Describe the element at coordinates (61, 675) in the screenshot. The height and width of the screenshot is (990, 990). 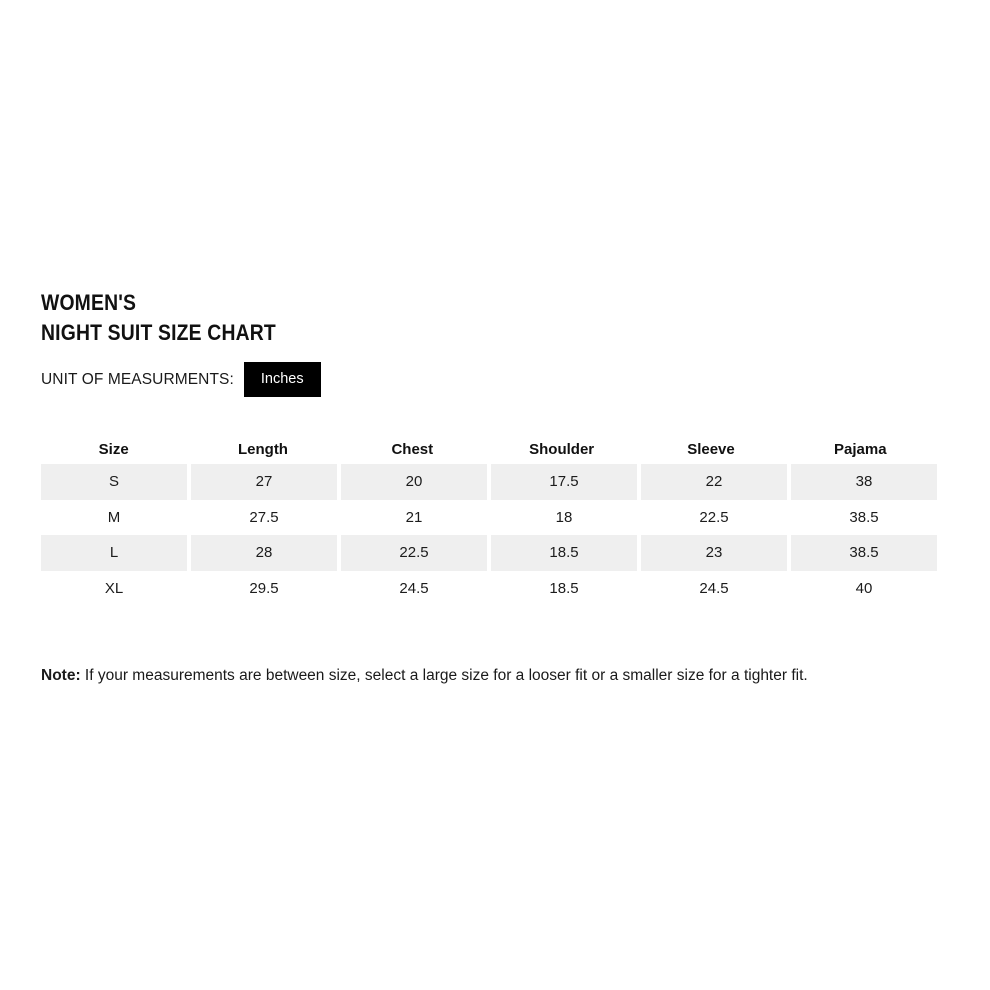
I see `note-prefix: Note:` at that location.